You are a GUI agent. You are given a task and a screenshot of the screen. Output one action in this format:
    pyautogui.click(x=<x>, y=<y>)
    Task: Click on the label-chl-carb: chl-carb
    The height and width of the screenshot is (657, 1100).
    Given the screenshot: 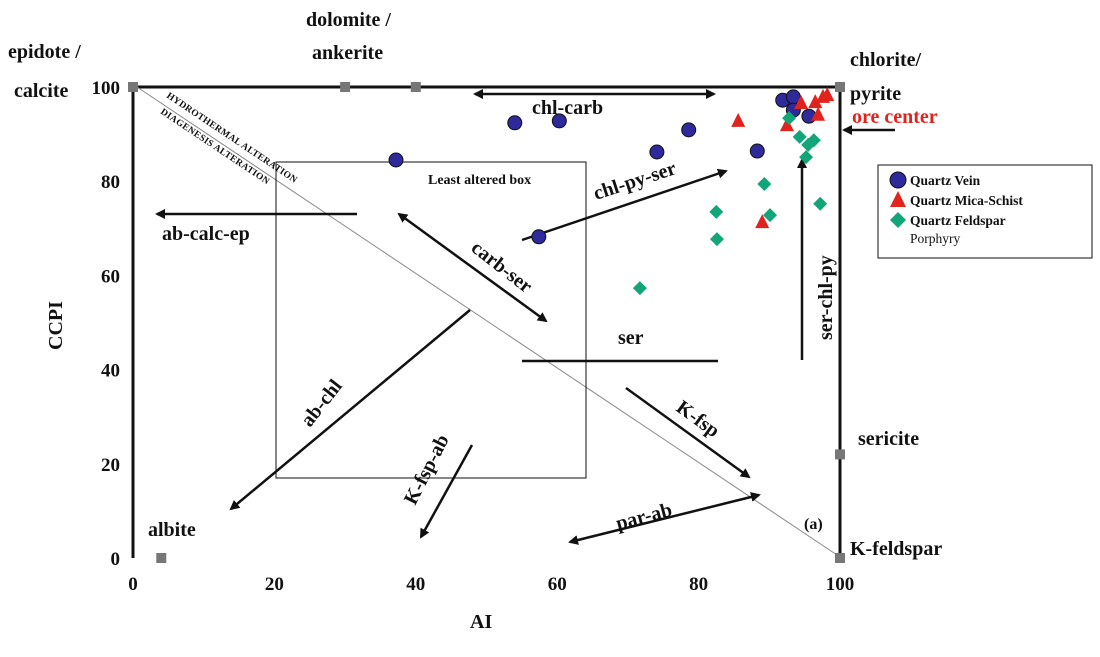 What is the action you would take?
    pyautogui.click(x=567, y=108)
    